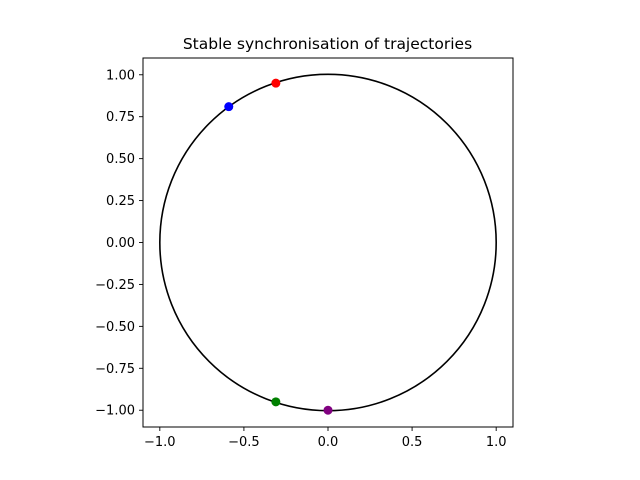  Describe the element at coordinates (120, 201) in the screenshot. I see `y-tick-label: 0.25` at that location.